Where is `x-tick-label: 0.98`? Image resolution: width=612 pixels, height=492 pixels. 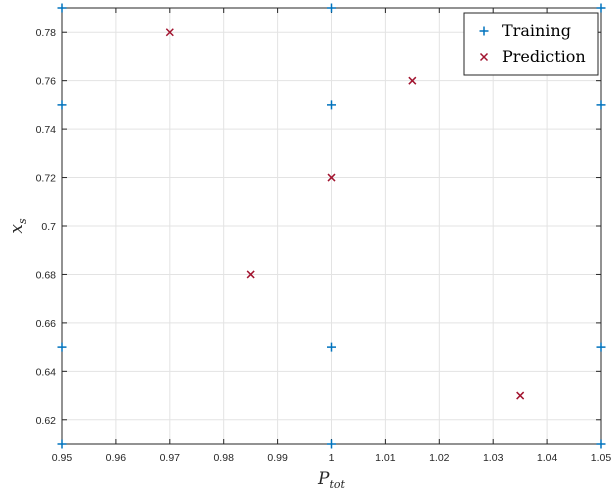
x-tick-label: 0.98 is located at coordinates (223, 458).